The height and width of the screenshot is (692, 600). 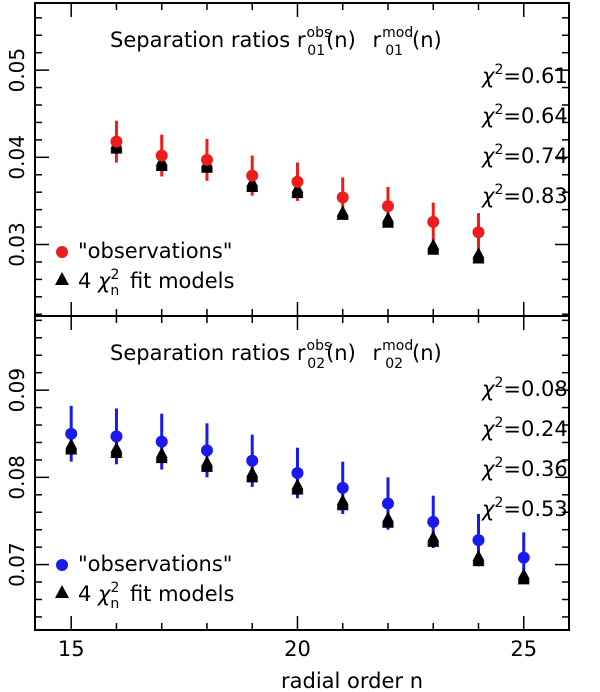 What do you see at coordinates (524, 428) in the screenshot?
I see `chi2-label: χ2=0.24` at bounding box center [524, 428].